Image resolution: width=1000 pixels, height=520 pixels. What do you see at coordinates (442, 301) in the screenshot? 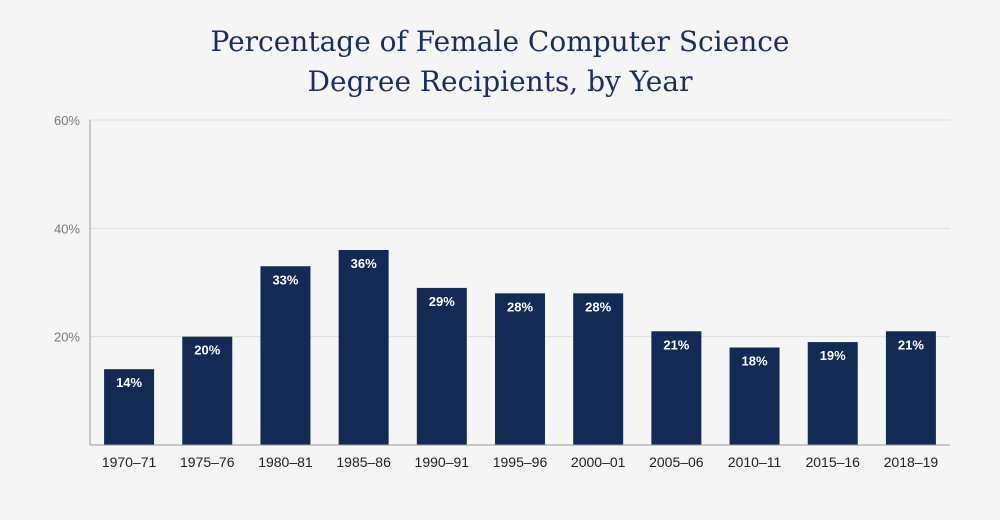
I see `bar-value-label: 29%` at bounding box center [442, 301].